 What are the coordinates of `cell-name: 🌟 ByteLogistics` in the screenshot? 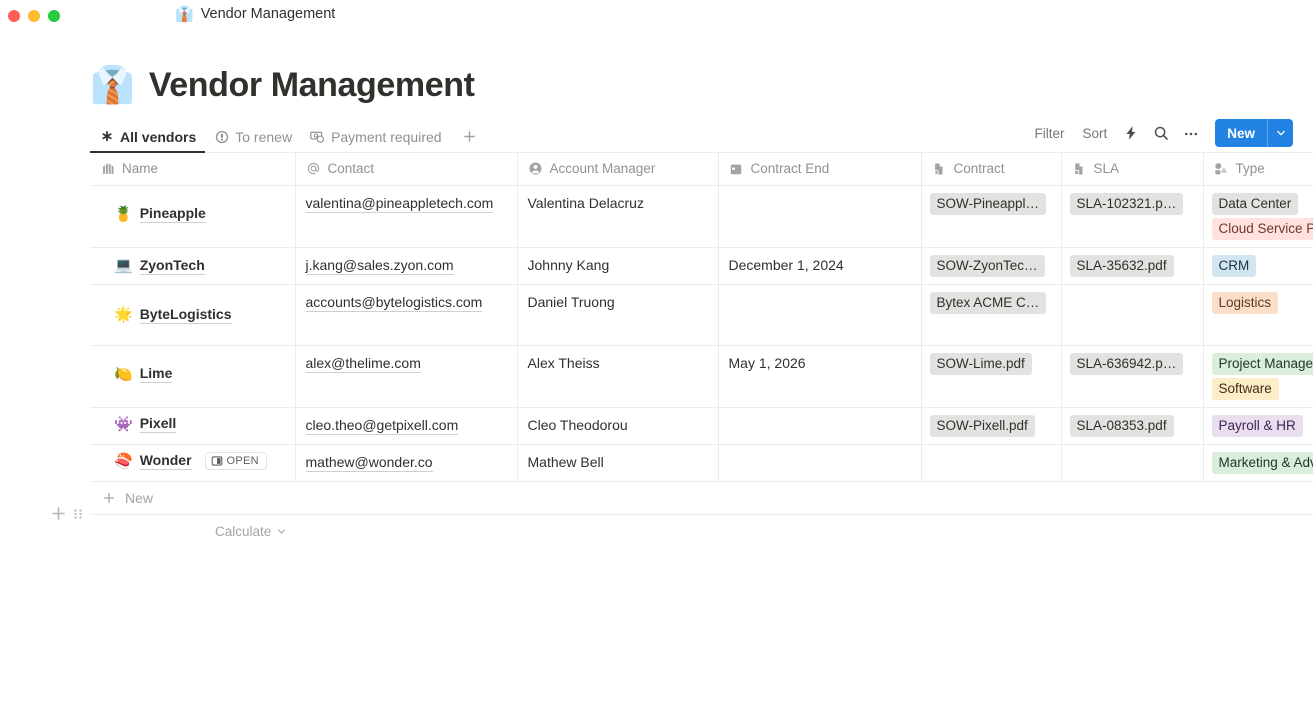 It's located at (193, 315).